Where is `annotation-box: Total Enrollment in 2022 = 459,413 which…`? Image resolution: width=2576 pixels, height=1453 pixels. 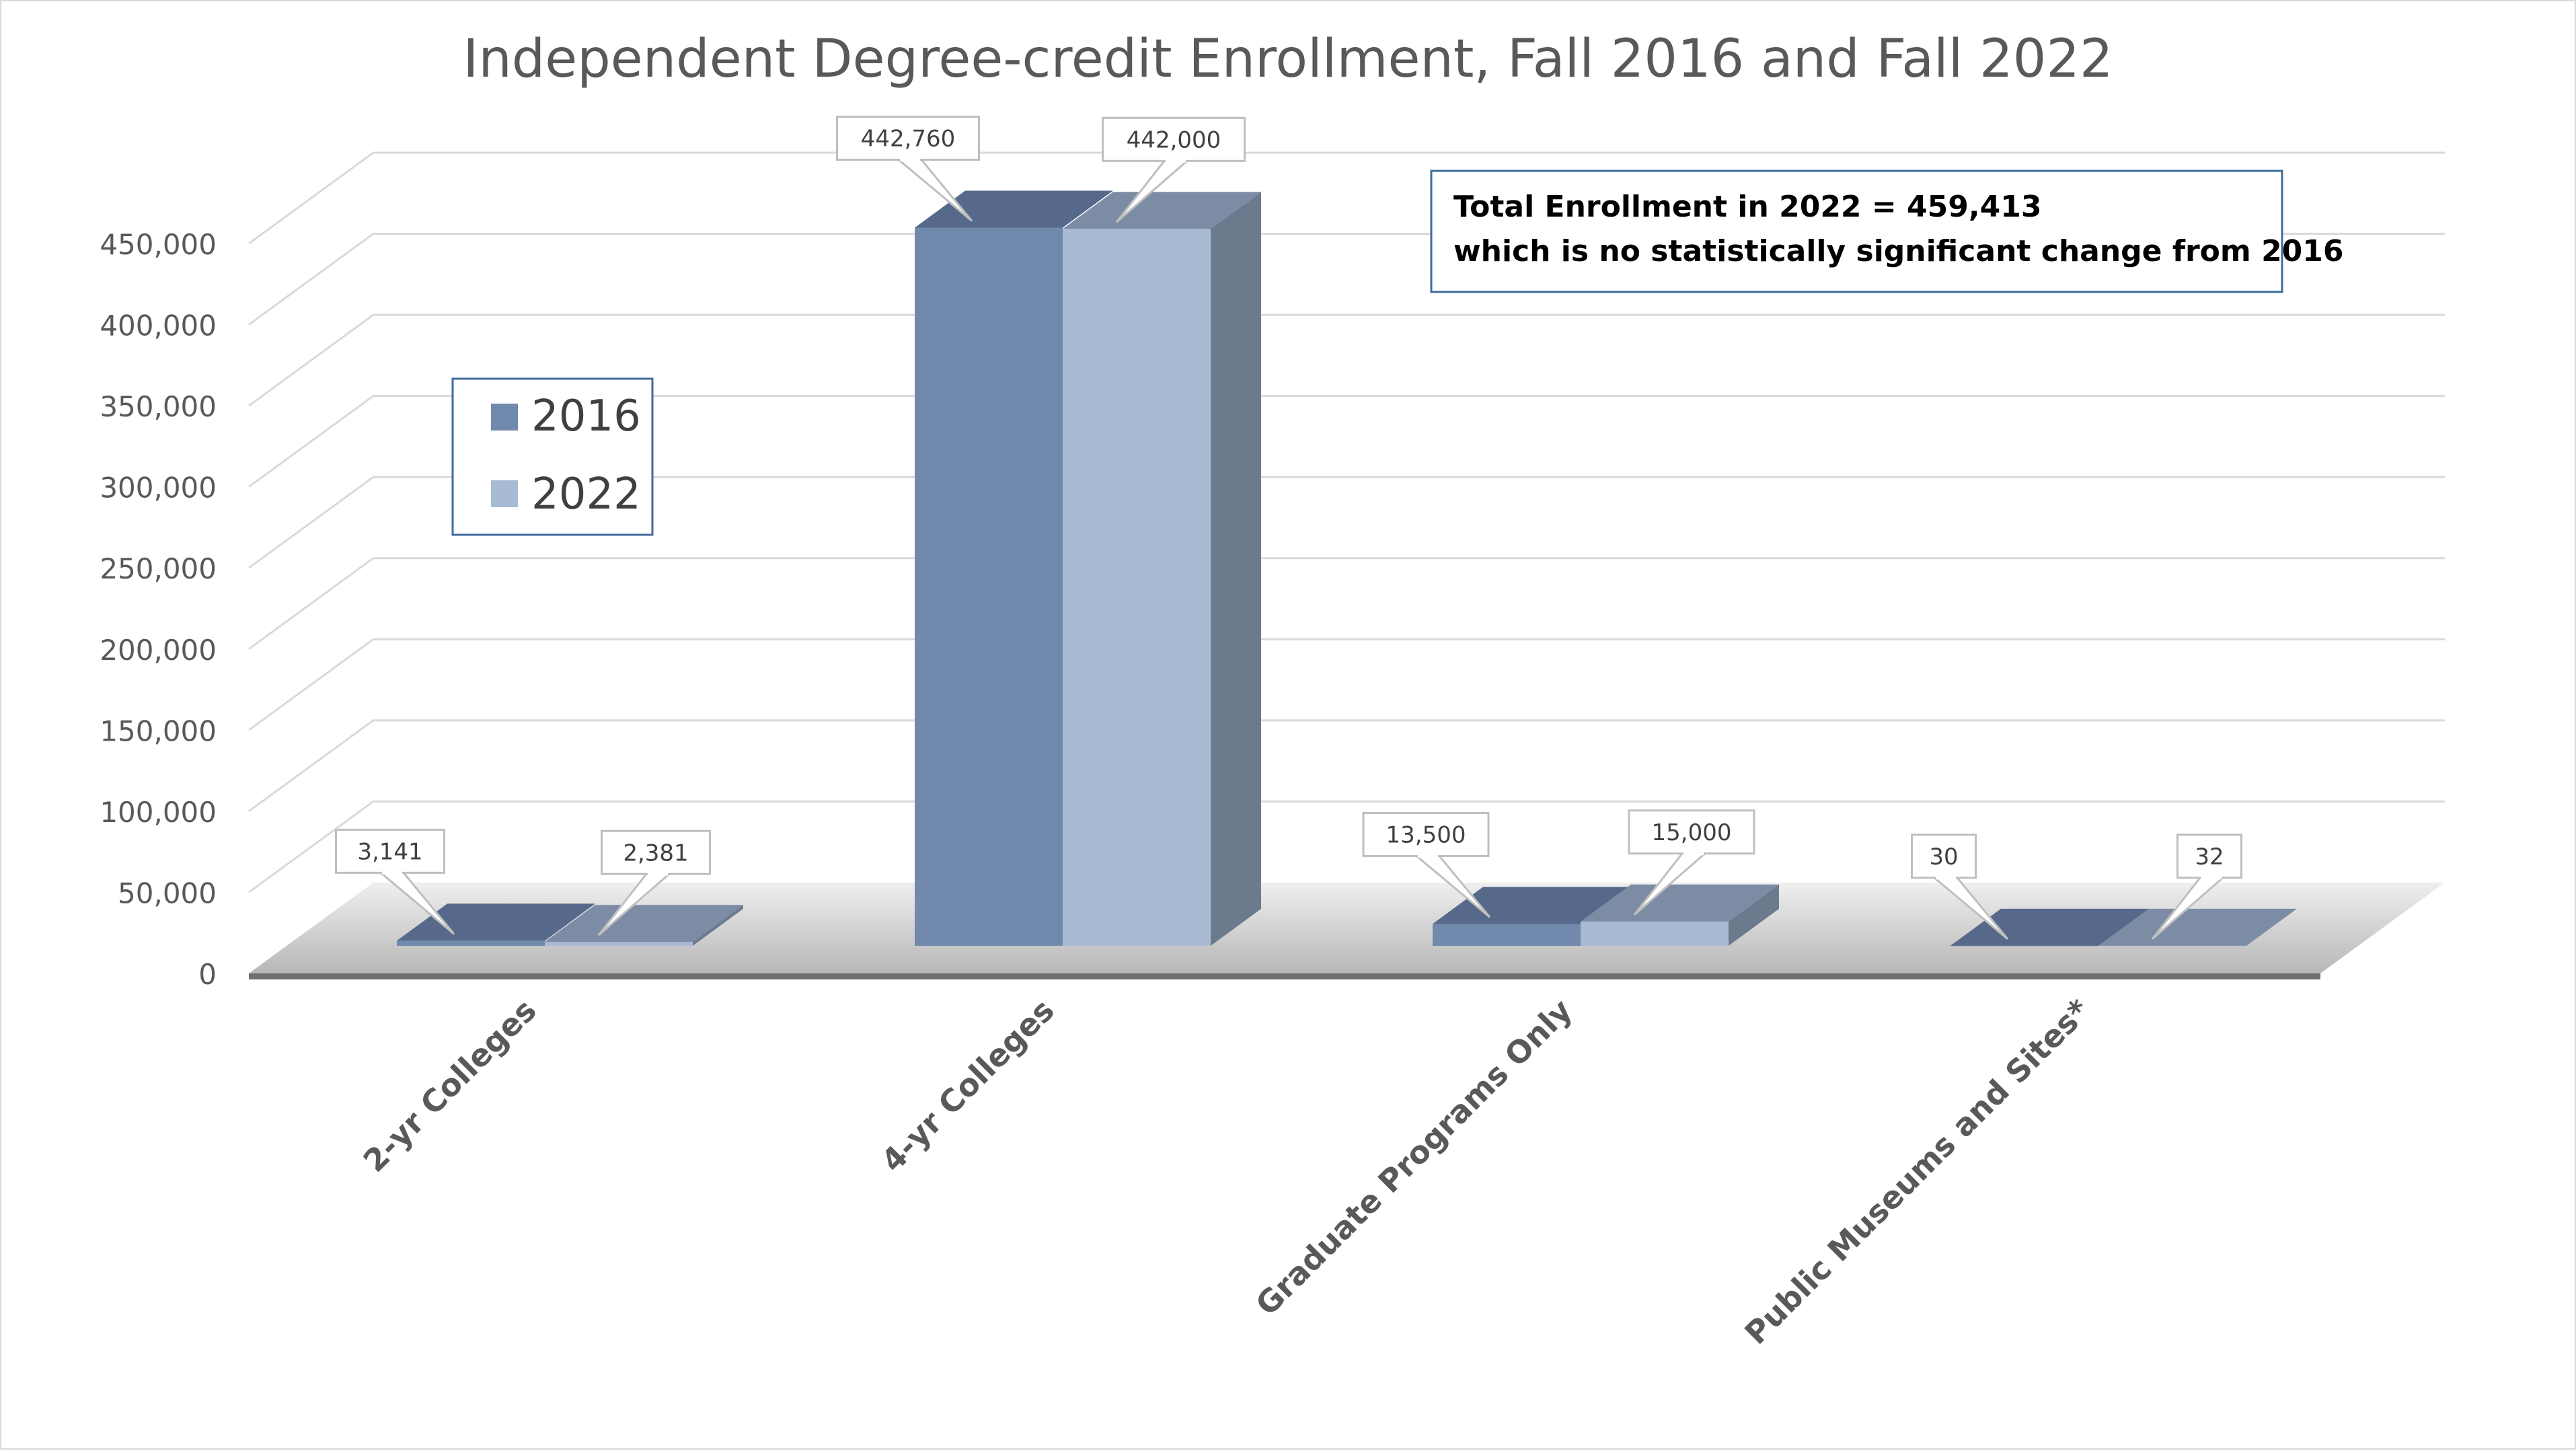
annotation-box: Total Enrollment in 2022 = 459,413 which… is located at coordinates (1887, 232).